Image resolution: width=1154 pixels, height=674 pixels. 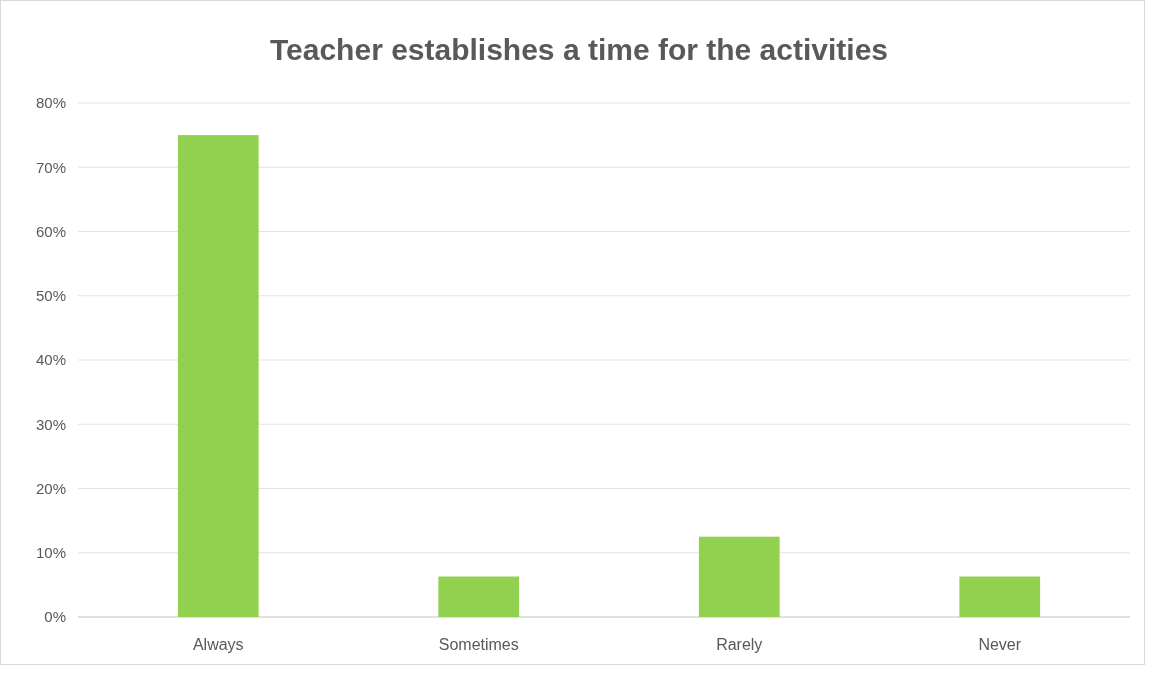 What do you see at coordinates (50, 167) in the screenshot?
I see `y-tick-label: 70%` at bounding box center [50, 167].